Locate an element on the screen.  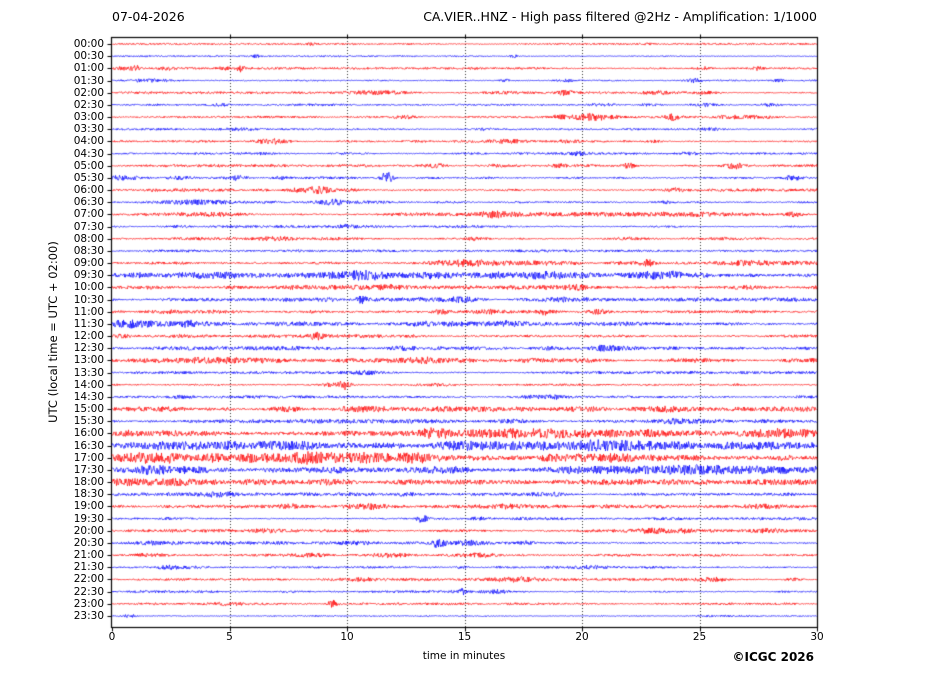
y-tick-label: 20:00 is located at coordinates (88, 530).